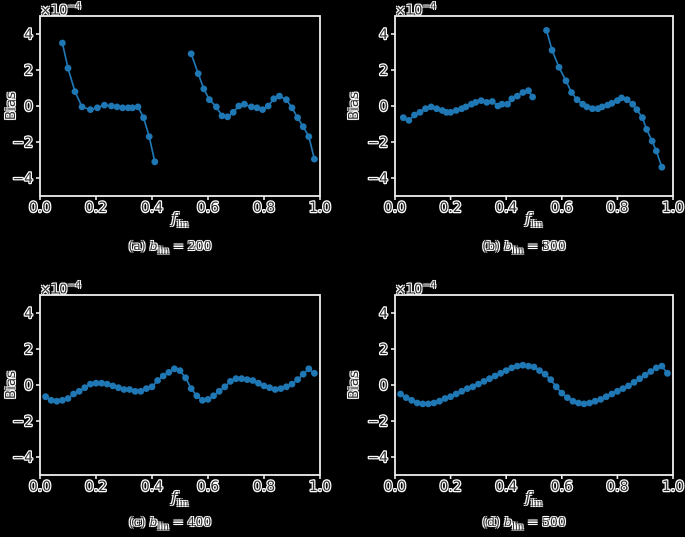  Describe the element at coordinates (60, 9) in the screenshot. I see `y-axis-offset-label: ×10⁻⁴` at that location.